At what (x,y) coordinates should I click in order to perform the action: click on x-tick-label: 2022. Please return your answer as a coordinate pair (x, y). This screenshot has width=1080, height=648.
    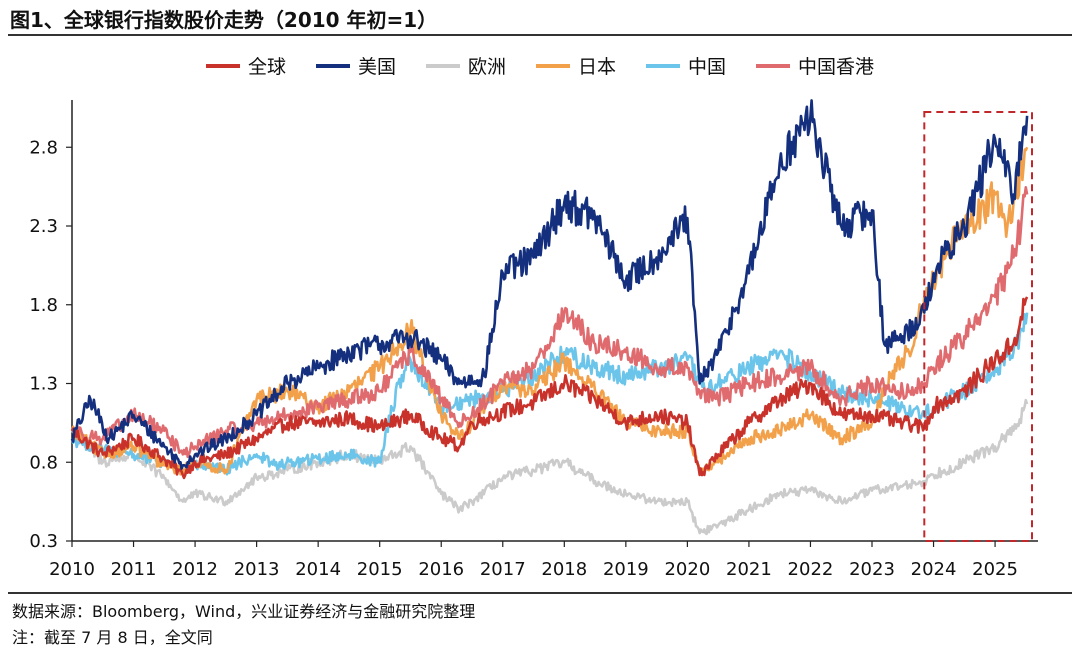
    Looking at the image, I should click on (811, 569).